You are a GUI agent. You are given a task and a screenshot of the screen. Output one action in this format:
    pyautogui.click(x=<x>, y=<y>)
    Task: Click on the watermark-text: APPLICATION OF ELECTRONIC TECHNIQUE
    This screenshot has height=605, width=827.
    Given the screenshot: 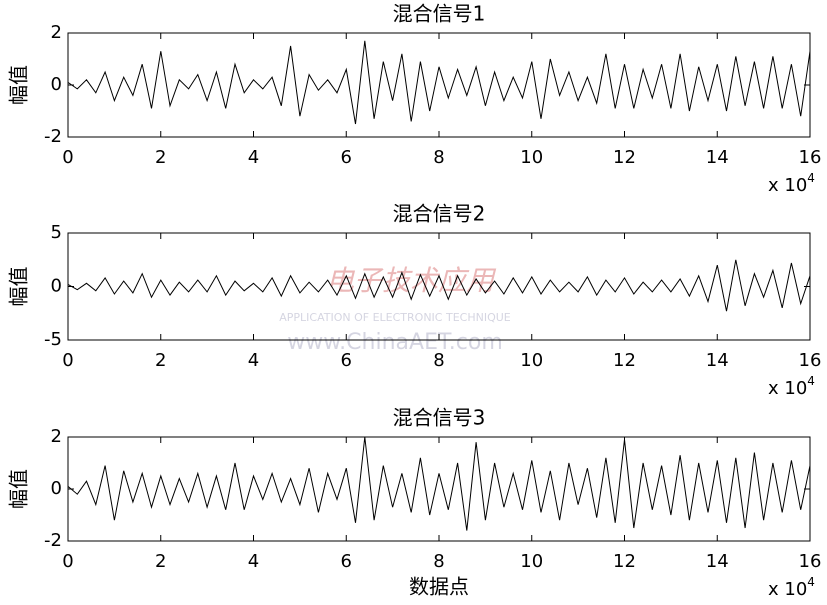 What is the action you would take?
    pyautogui.click(x=395, y=317)
    